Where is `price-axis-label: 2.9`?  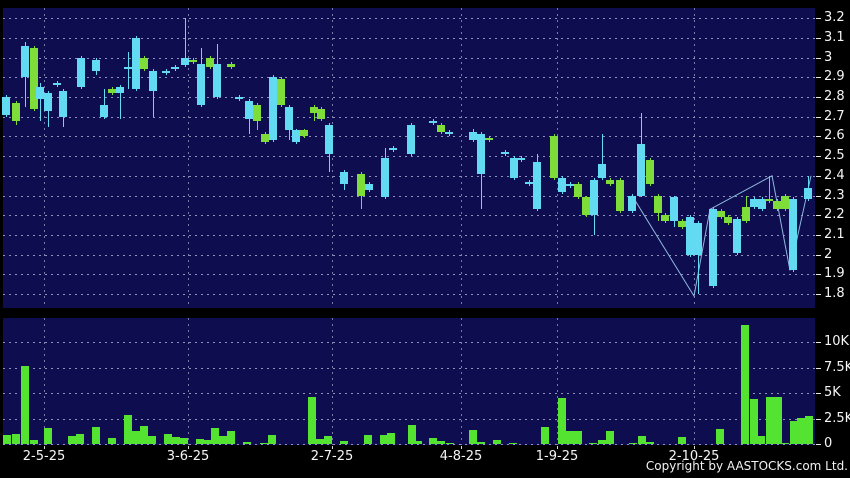
price-axis-label: 2.9 is located at coordinates (834, 76).